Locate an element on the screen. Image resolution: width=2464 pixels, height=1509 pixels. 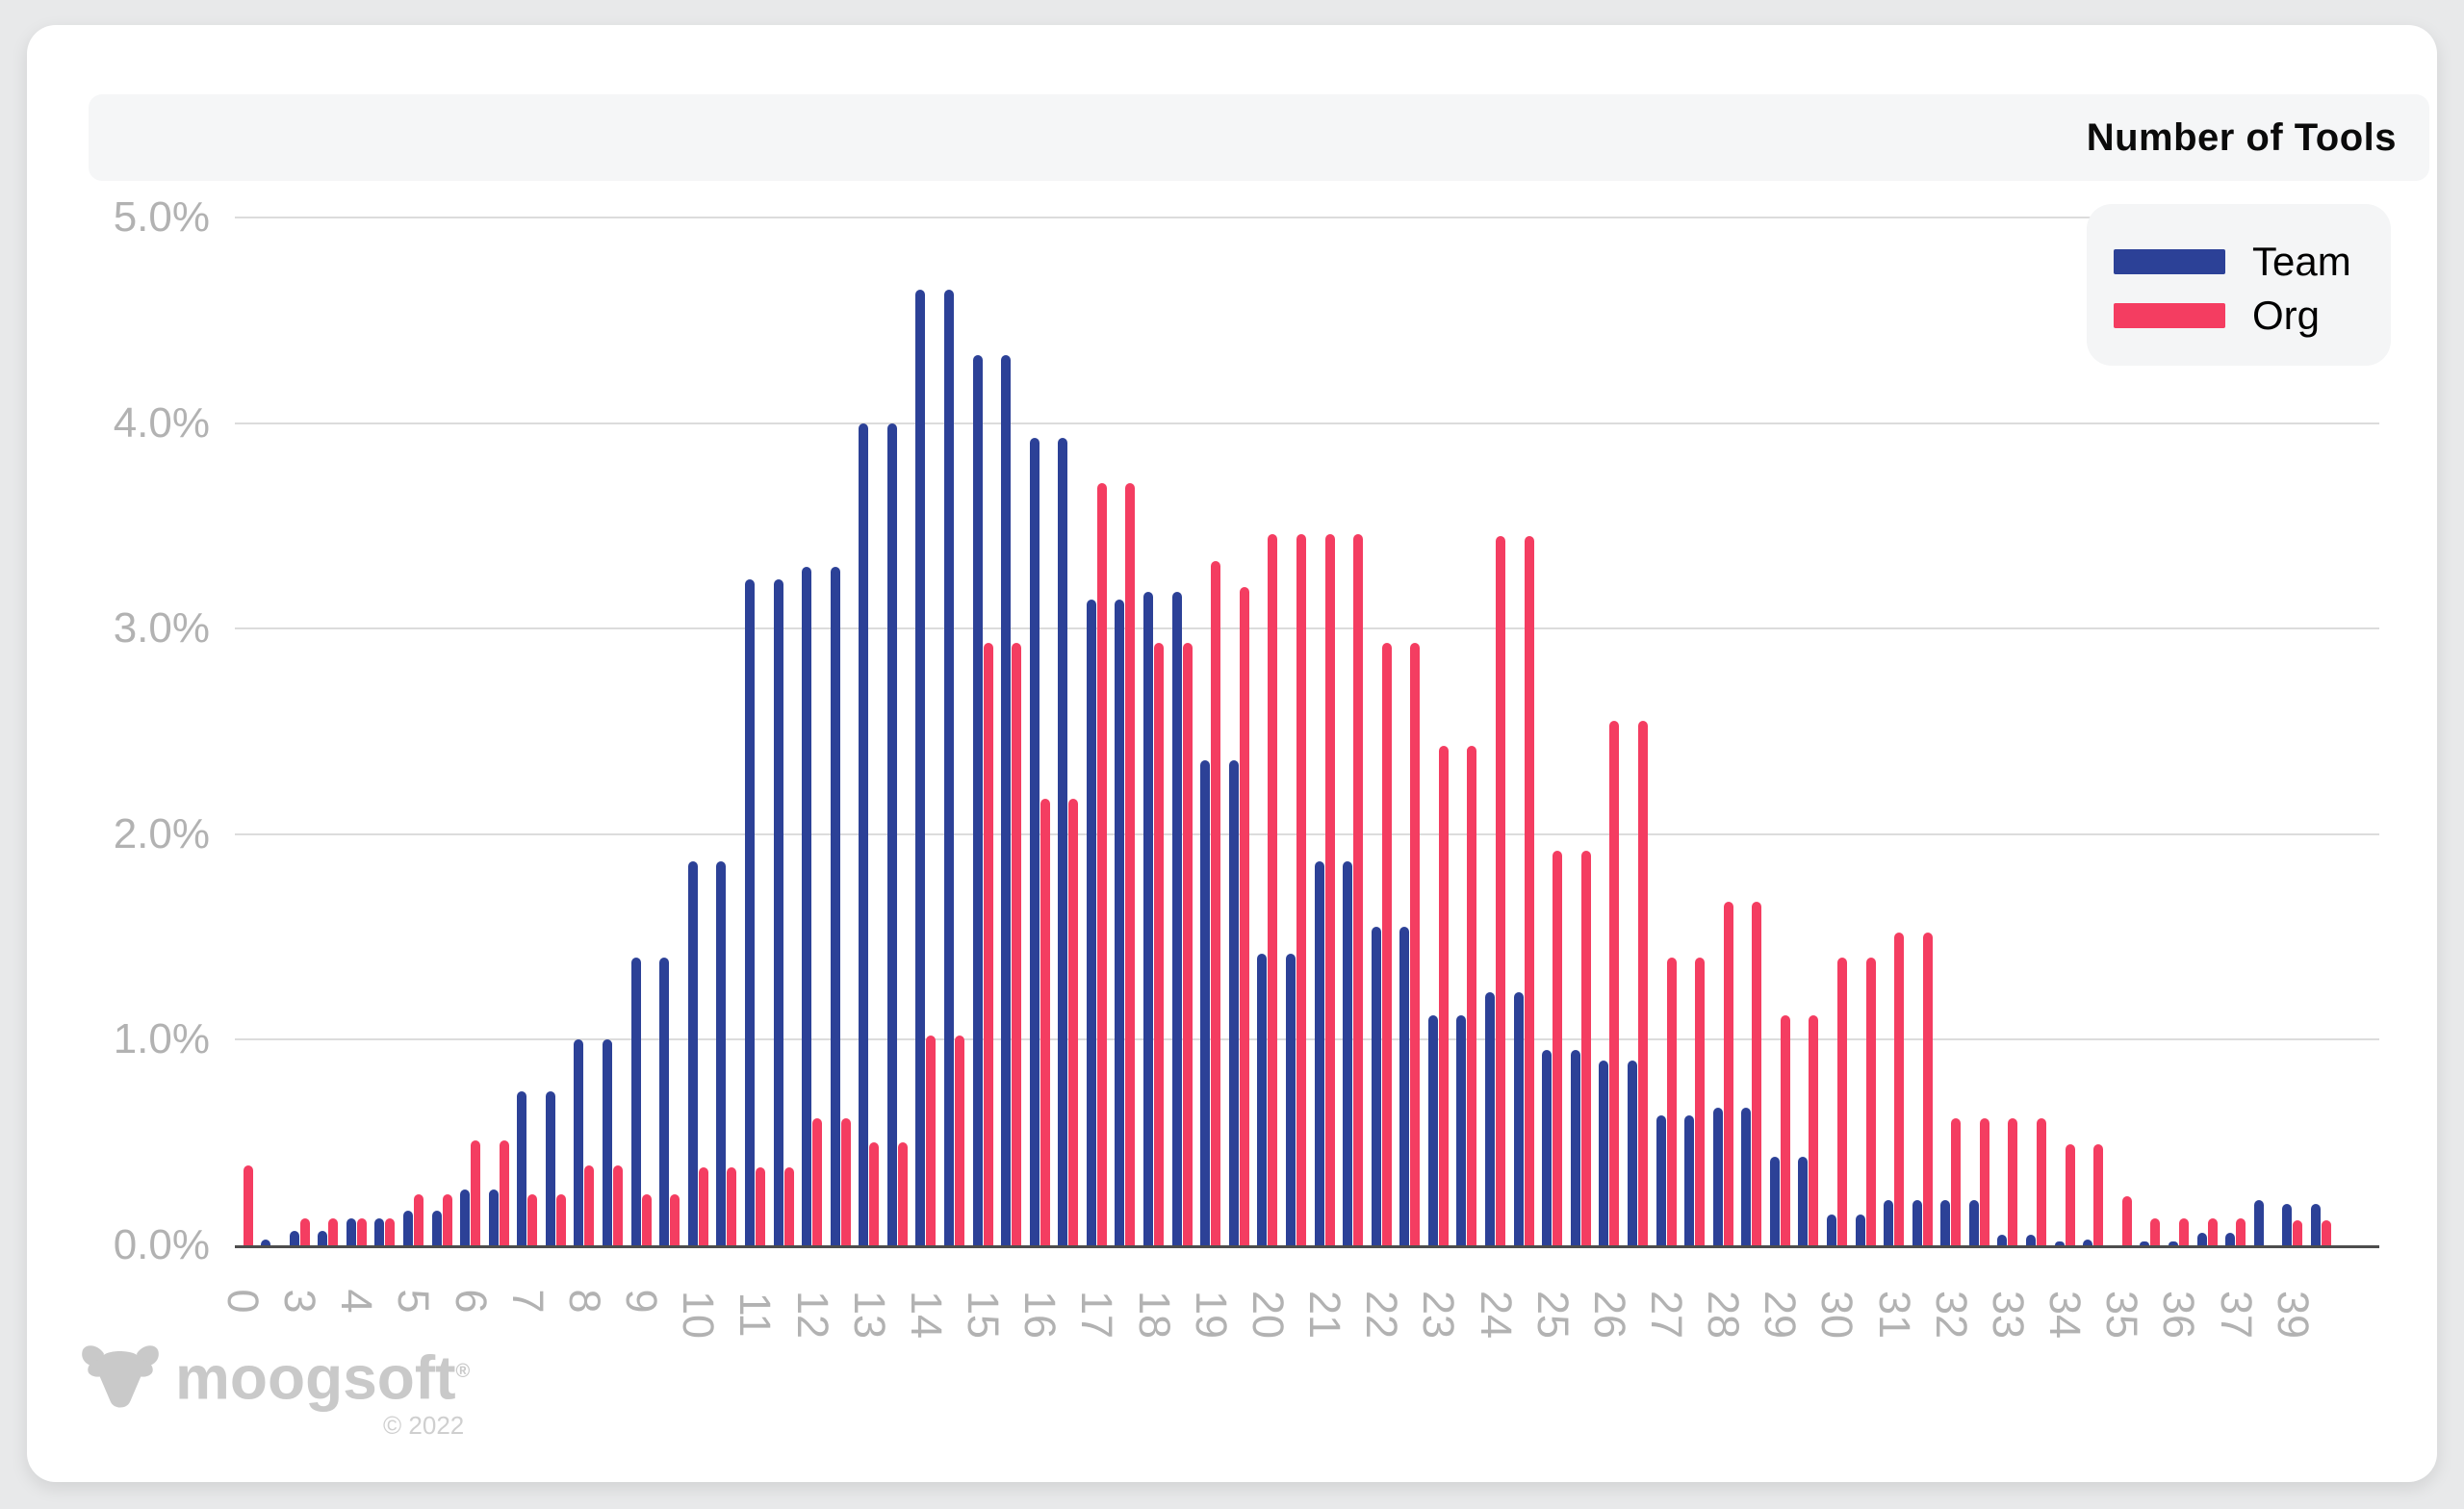
x-tick-label-34: 34 is located at coordinates (2065, 1315).